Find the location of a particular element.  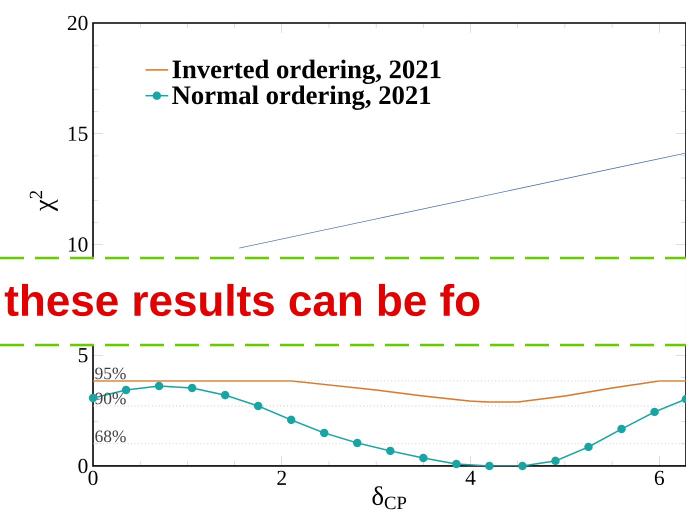

x-tick-label: 6 is located at coordinates (659, 478).